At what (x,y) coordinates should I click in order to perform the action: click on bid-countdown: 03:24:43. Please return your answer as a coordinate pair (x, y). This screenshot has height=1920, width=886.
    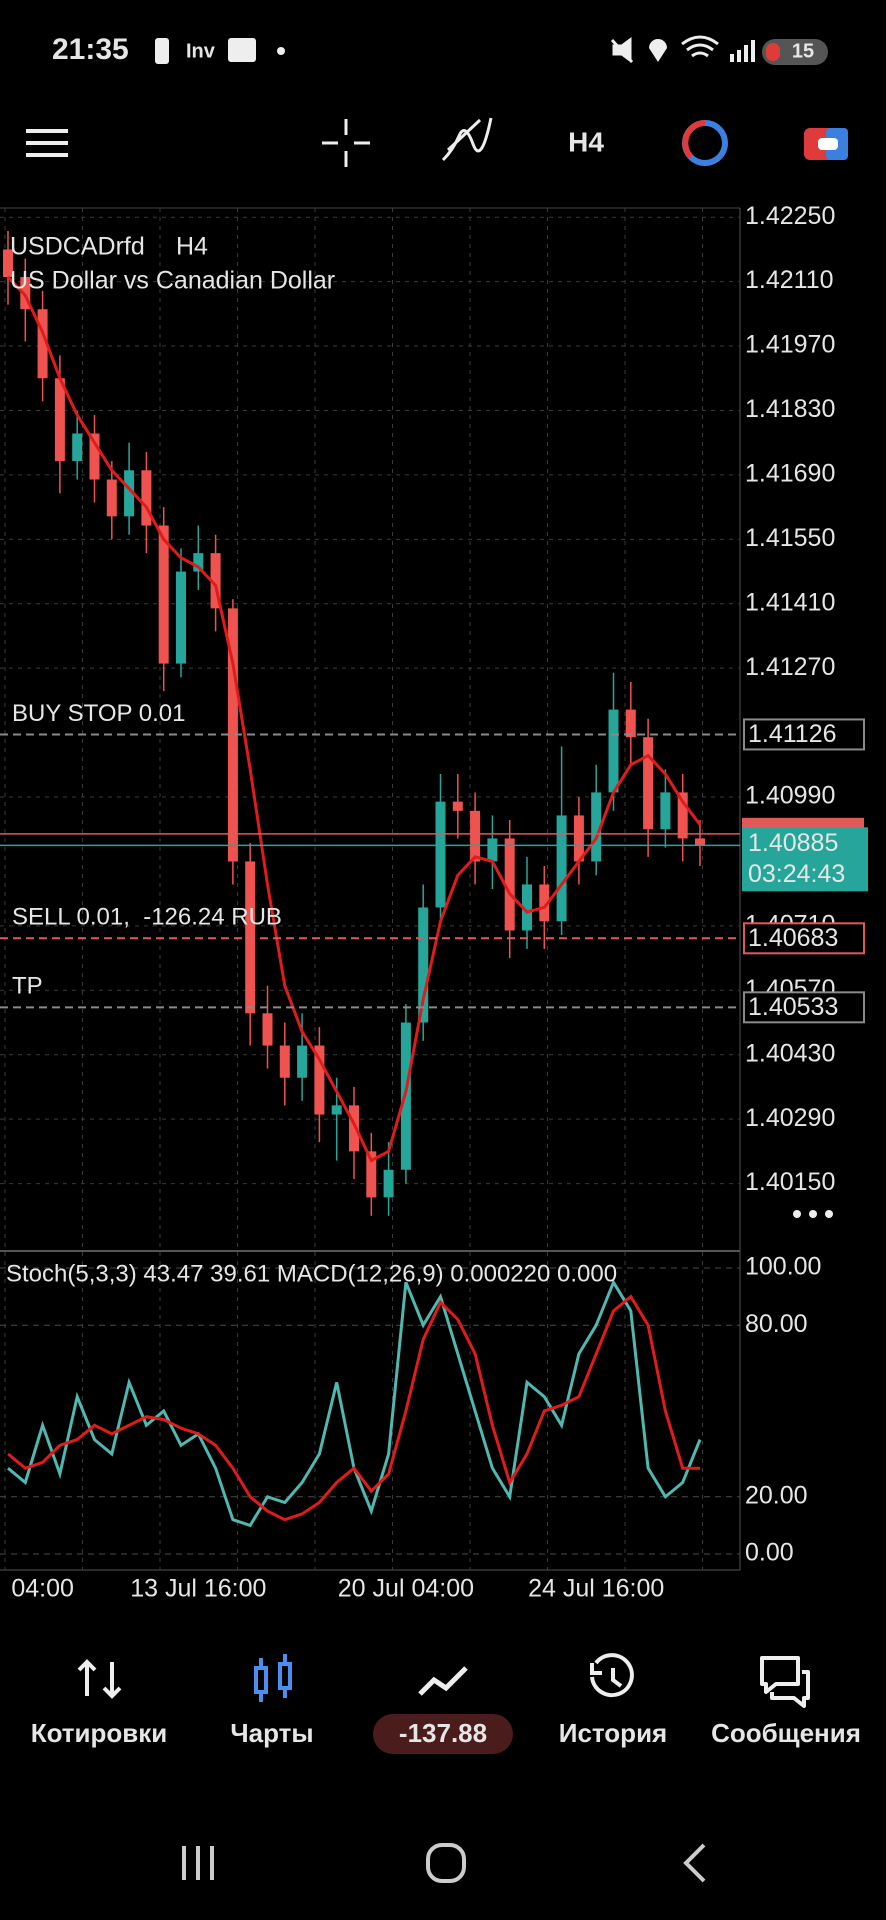
    Looking at the image, I should click on (796, 874).